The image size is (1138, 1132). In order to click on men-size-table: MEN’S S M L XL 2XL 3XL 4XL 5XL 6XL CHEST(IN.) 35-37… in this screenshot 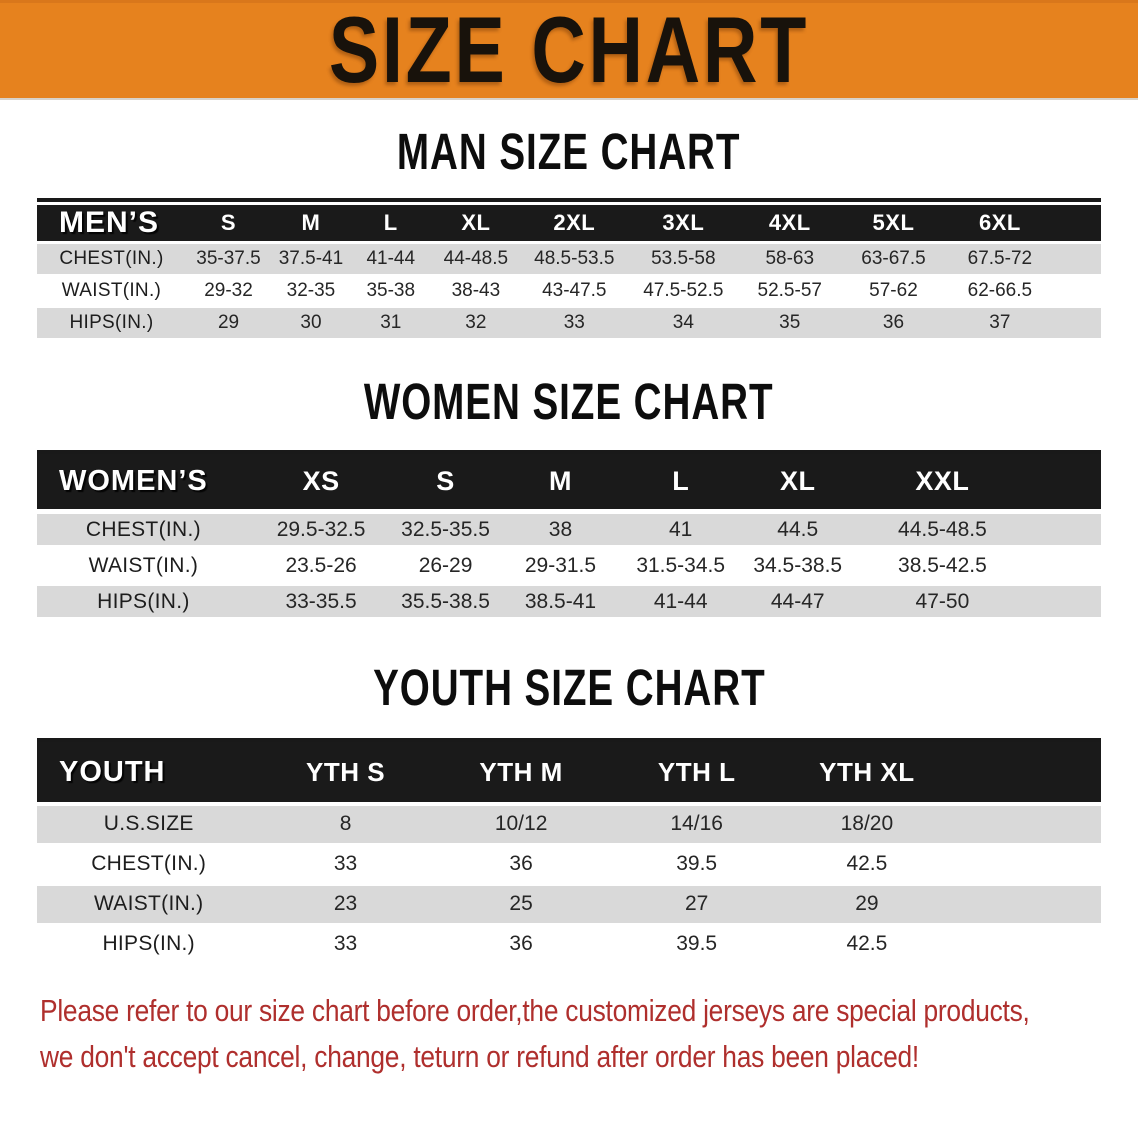, I will do `click(569, 272)`.